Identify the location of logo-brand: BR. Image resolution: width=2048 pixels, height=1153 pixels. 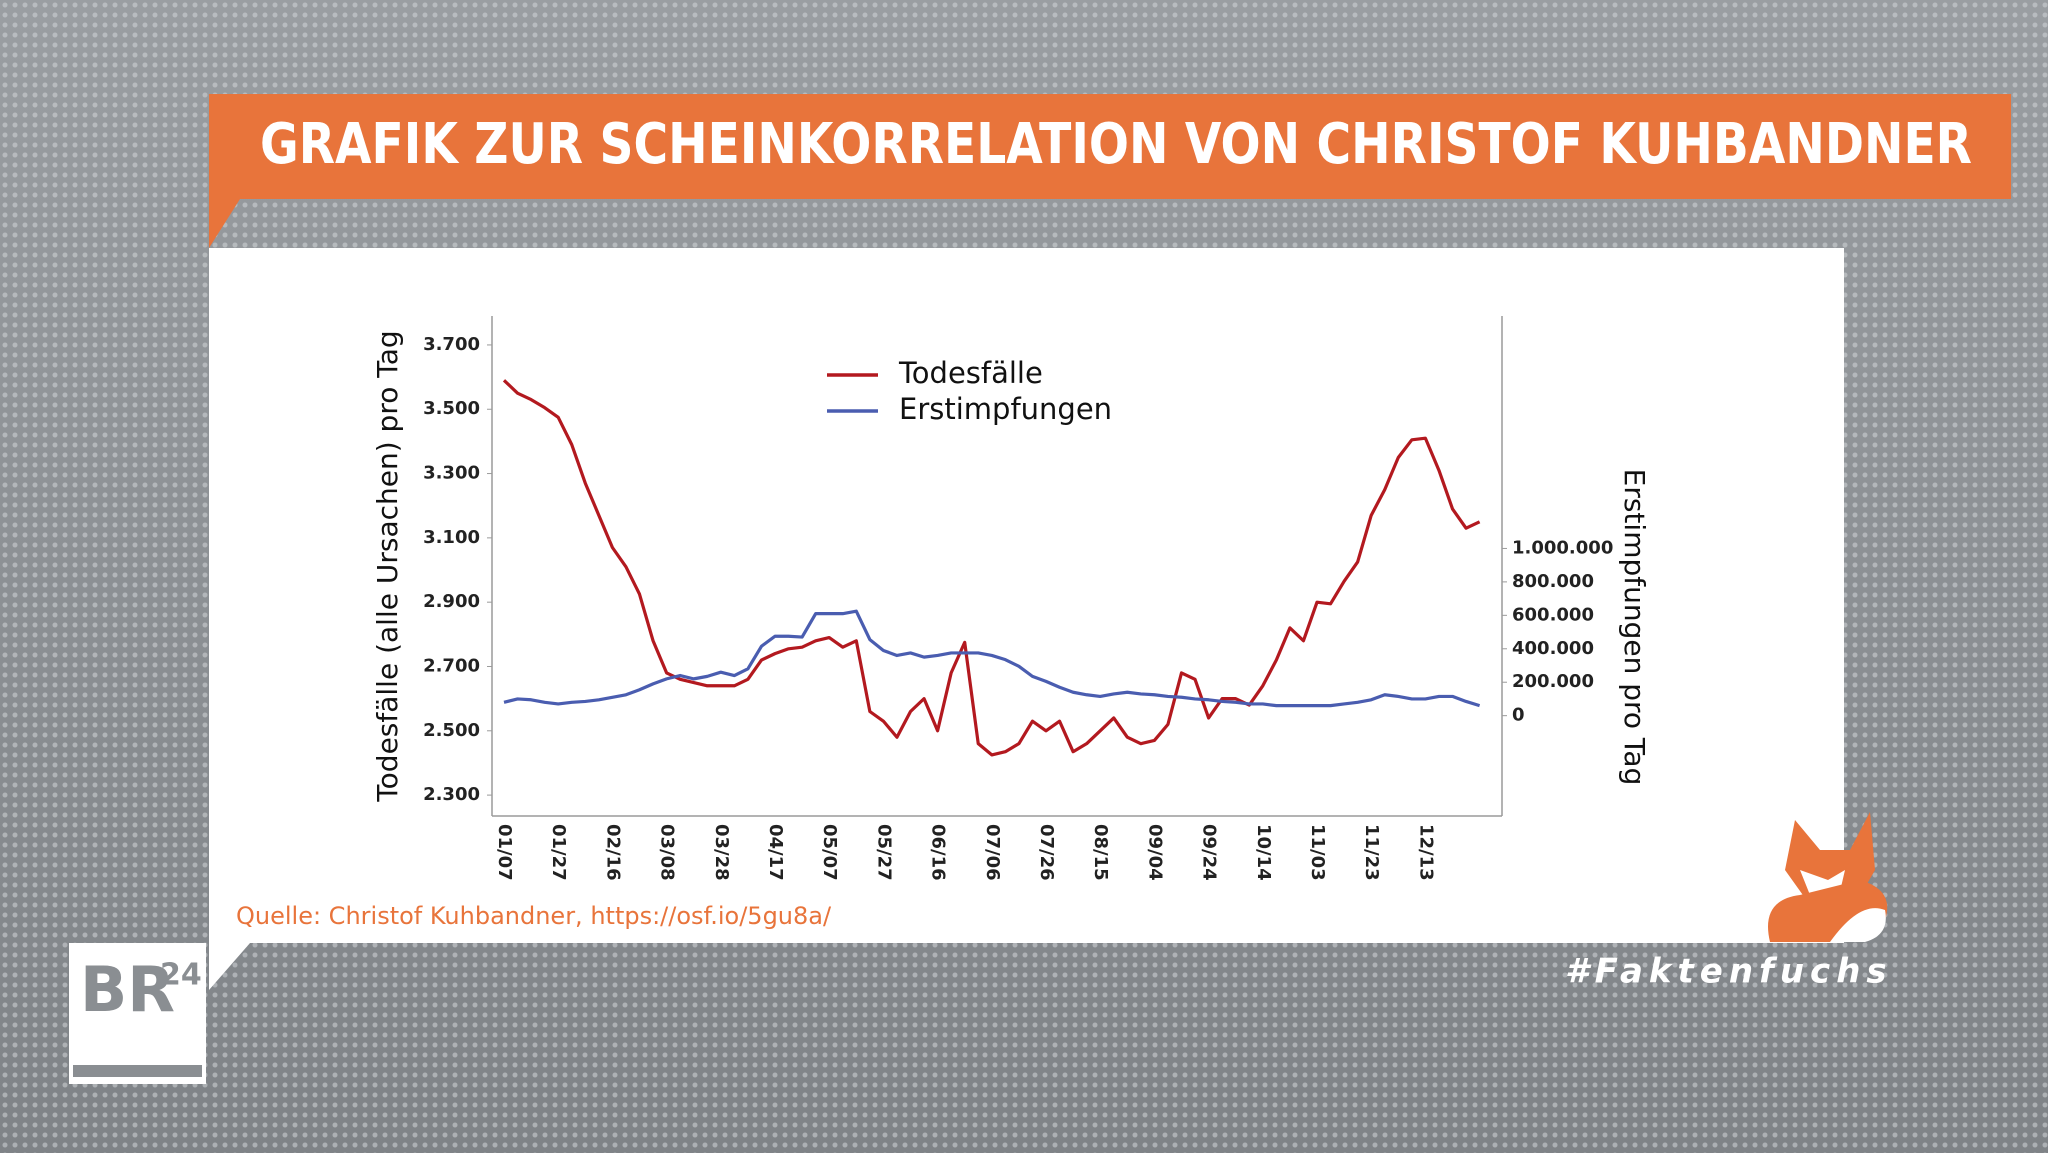
(127, 989).